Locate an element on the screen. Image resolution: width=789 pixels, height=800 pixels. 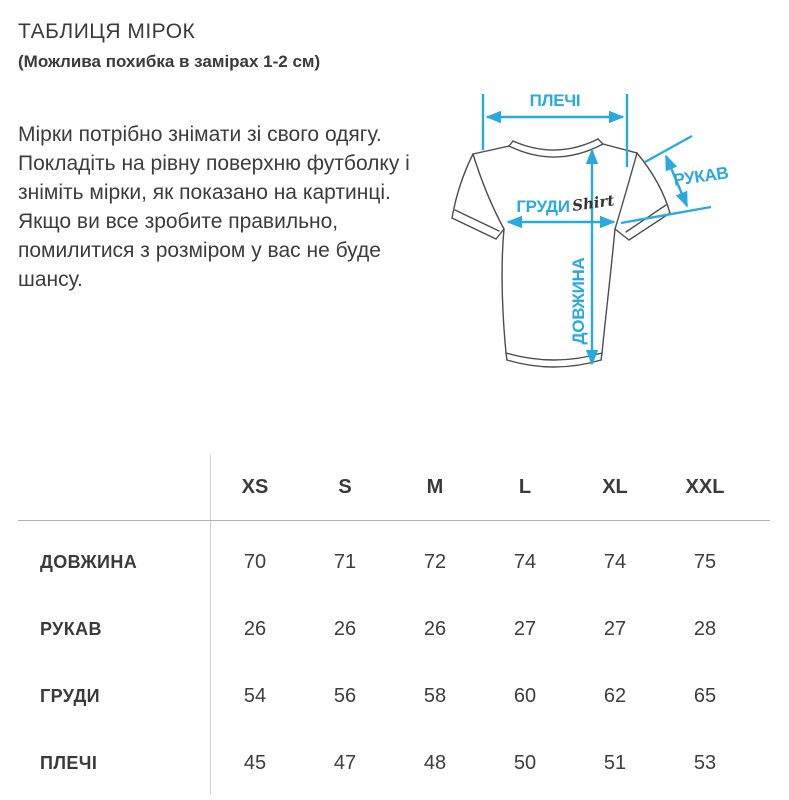
brand-logo-text: Shirt is located at coordinates (593, 203).